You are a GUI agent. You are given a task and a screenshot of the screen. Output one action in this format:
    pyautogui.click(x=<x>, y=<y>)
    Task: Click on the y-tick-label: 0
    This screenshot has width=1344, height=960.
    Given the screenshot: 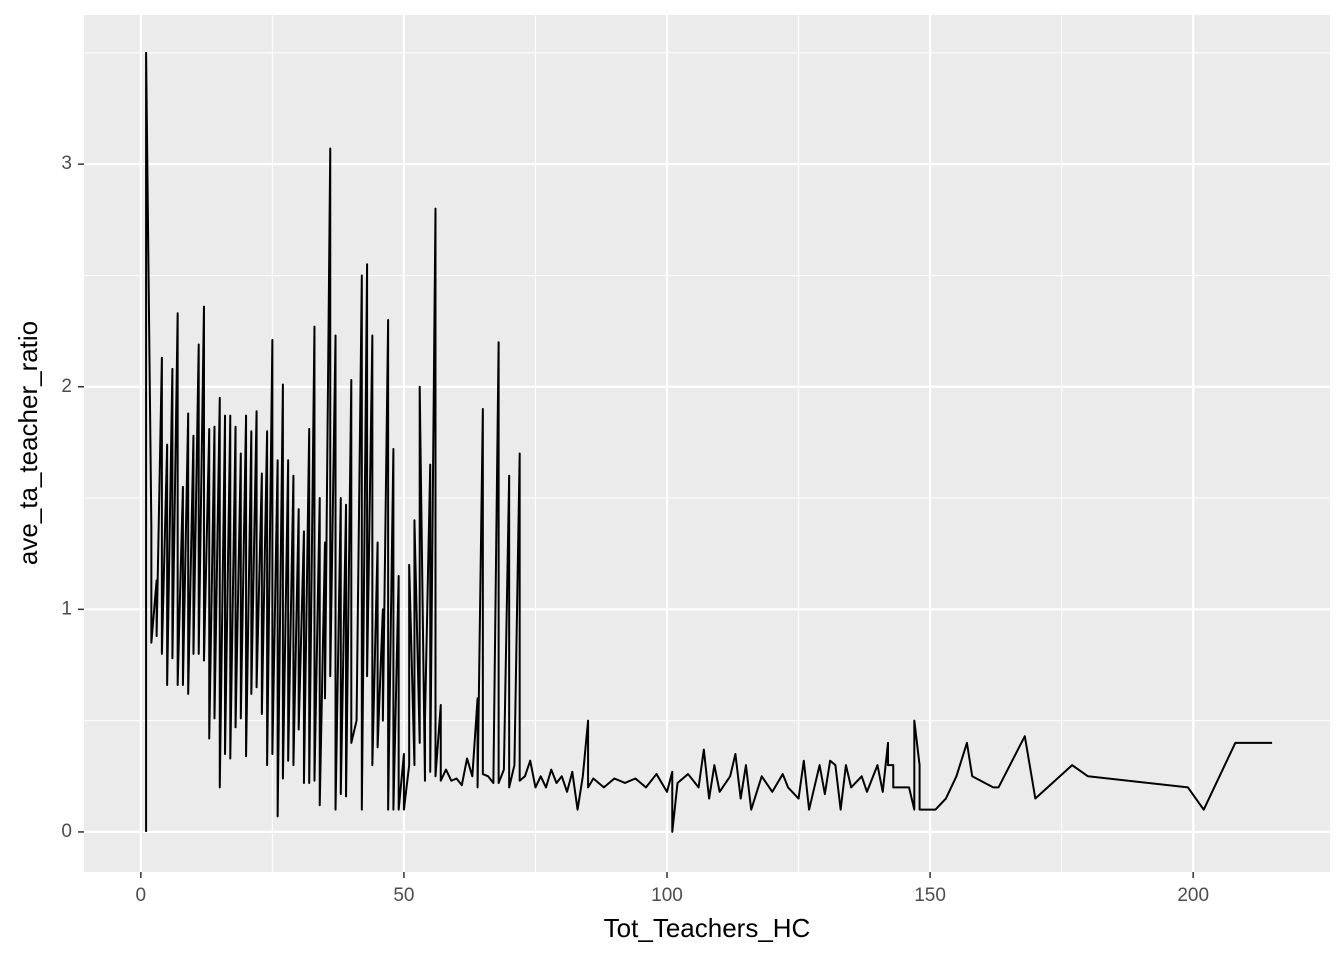 What is the action you would take?
    pyautogui.click(x=66, y=831)
    